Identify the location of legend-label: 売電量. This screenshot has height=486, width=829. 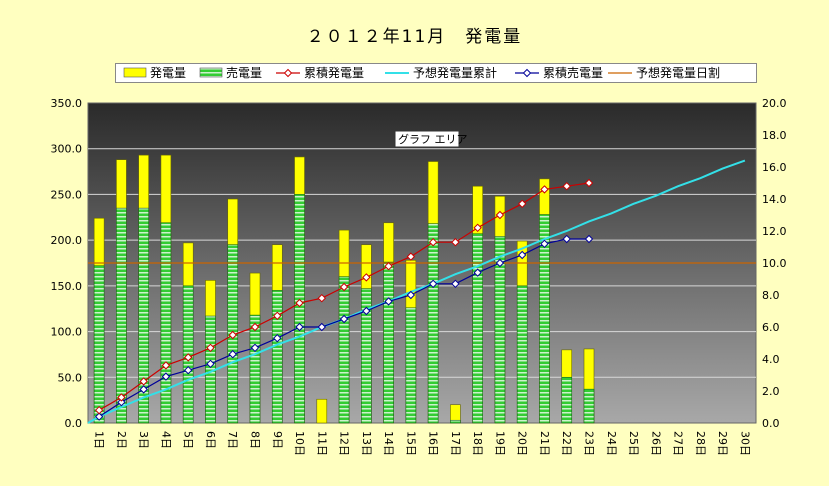
(244, 72).